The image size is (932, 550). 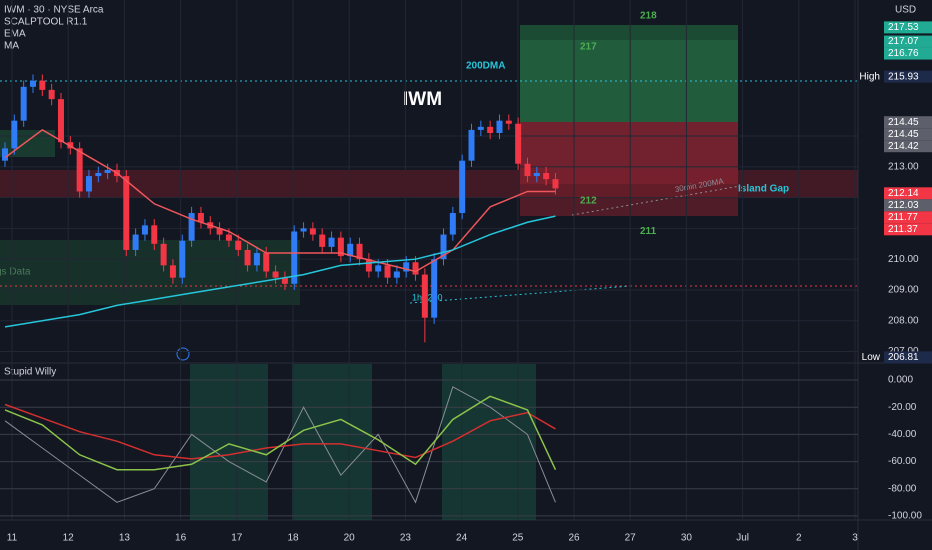 I want to click on y-tick-label: 208.00, so click(x=903, y=320).